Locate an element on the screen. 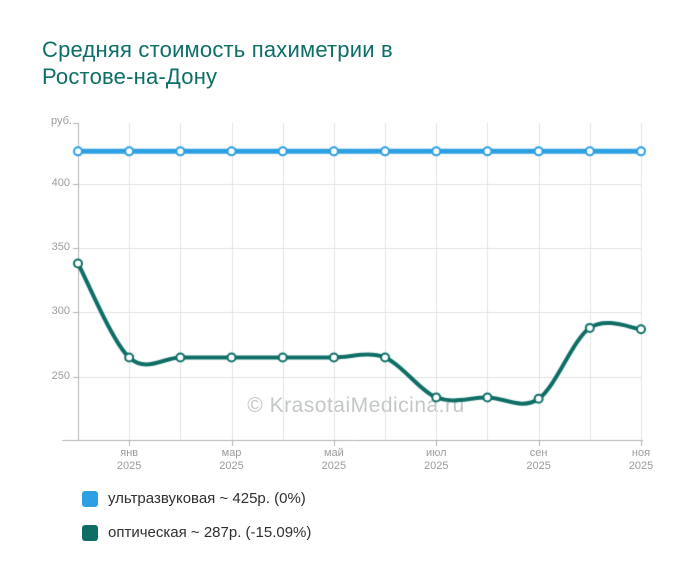  legend-label-optical: оптическая ~ 287р. (-15.09%) is located at coordinates (210, 532).